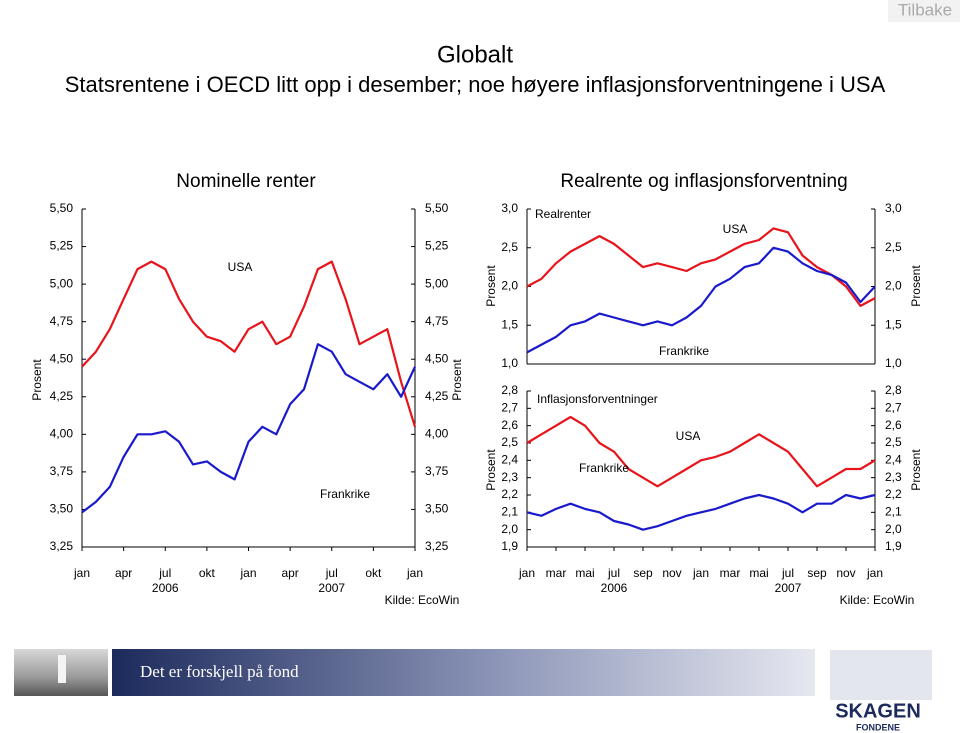 The height and width of the screenshot is (733, 960). I want to click on y-tick-label: 2,8, so click(509, 390).